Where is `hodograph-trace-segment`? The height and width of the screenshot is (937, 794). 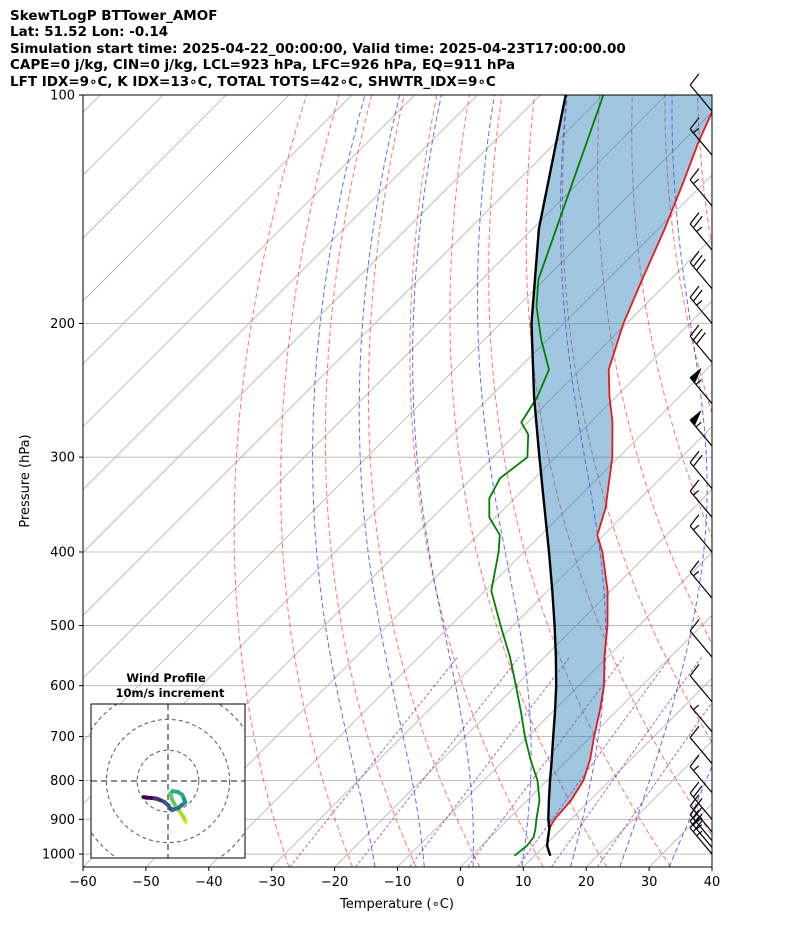 hodograph-trace-segment is located at coordinates (145, 797).